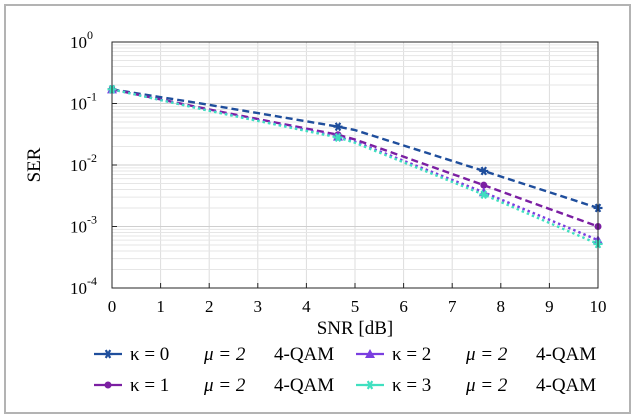 The height and width of the screenshot is (418, 635). Describe the element at coordinates (83, 102) in the screenshot. I see `y-tick-label: 10⁻¹` at that location.